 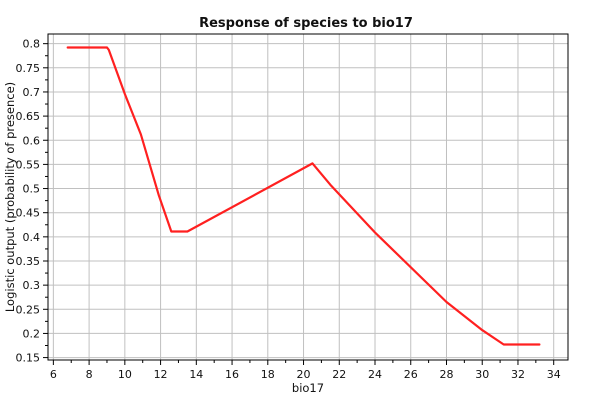 What do you see at coordinates (28, 164) in the screenshot?
I see `y-tick-label: 0.55` at bounding box center [28, 164].